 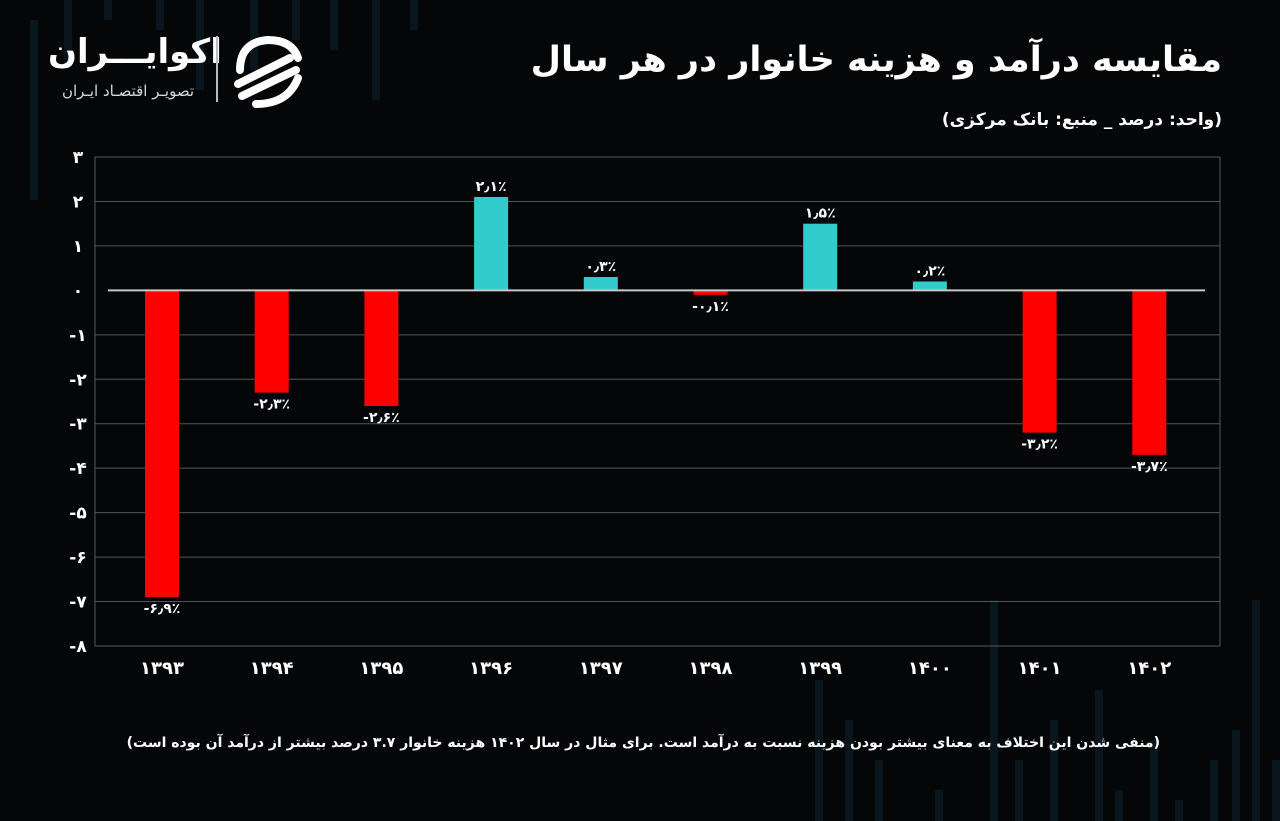 What do you see at coordinates (135, 52) in the screenshot?
I see `brand-name: اکوایـــران` at bounding box center [135, 52].